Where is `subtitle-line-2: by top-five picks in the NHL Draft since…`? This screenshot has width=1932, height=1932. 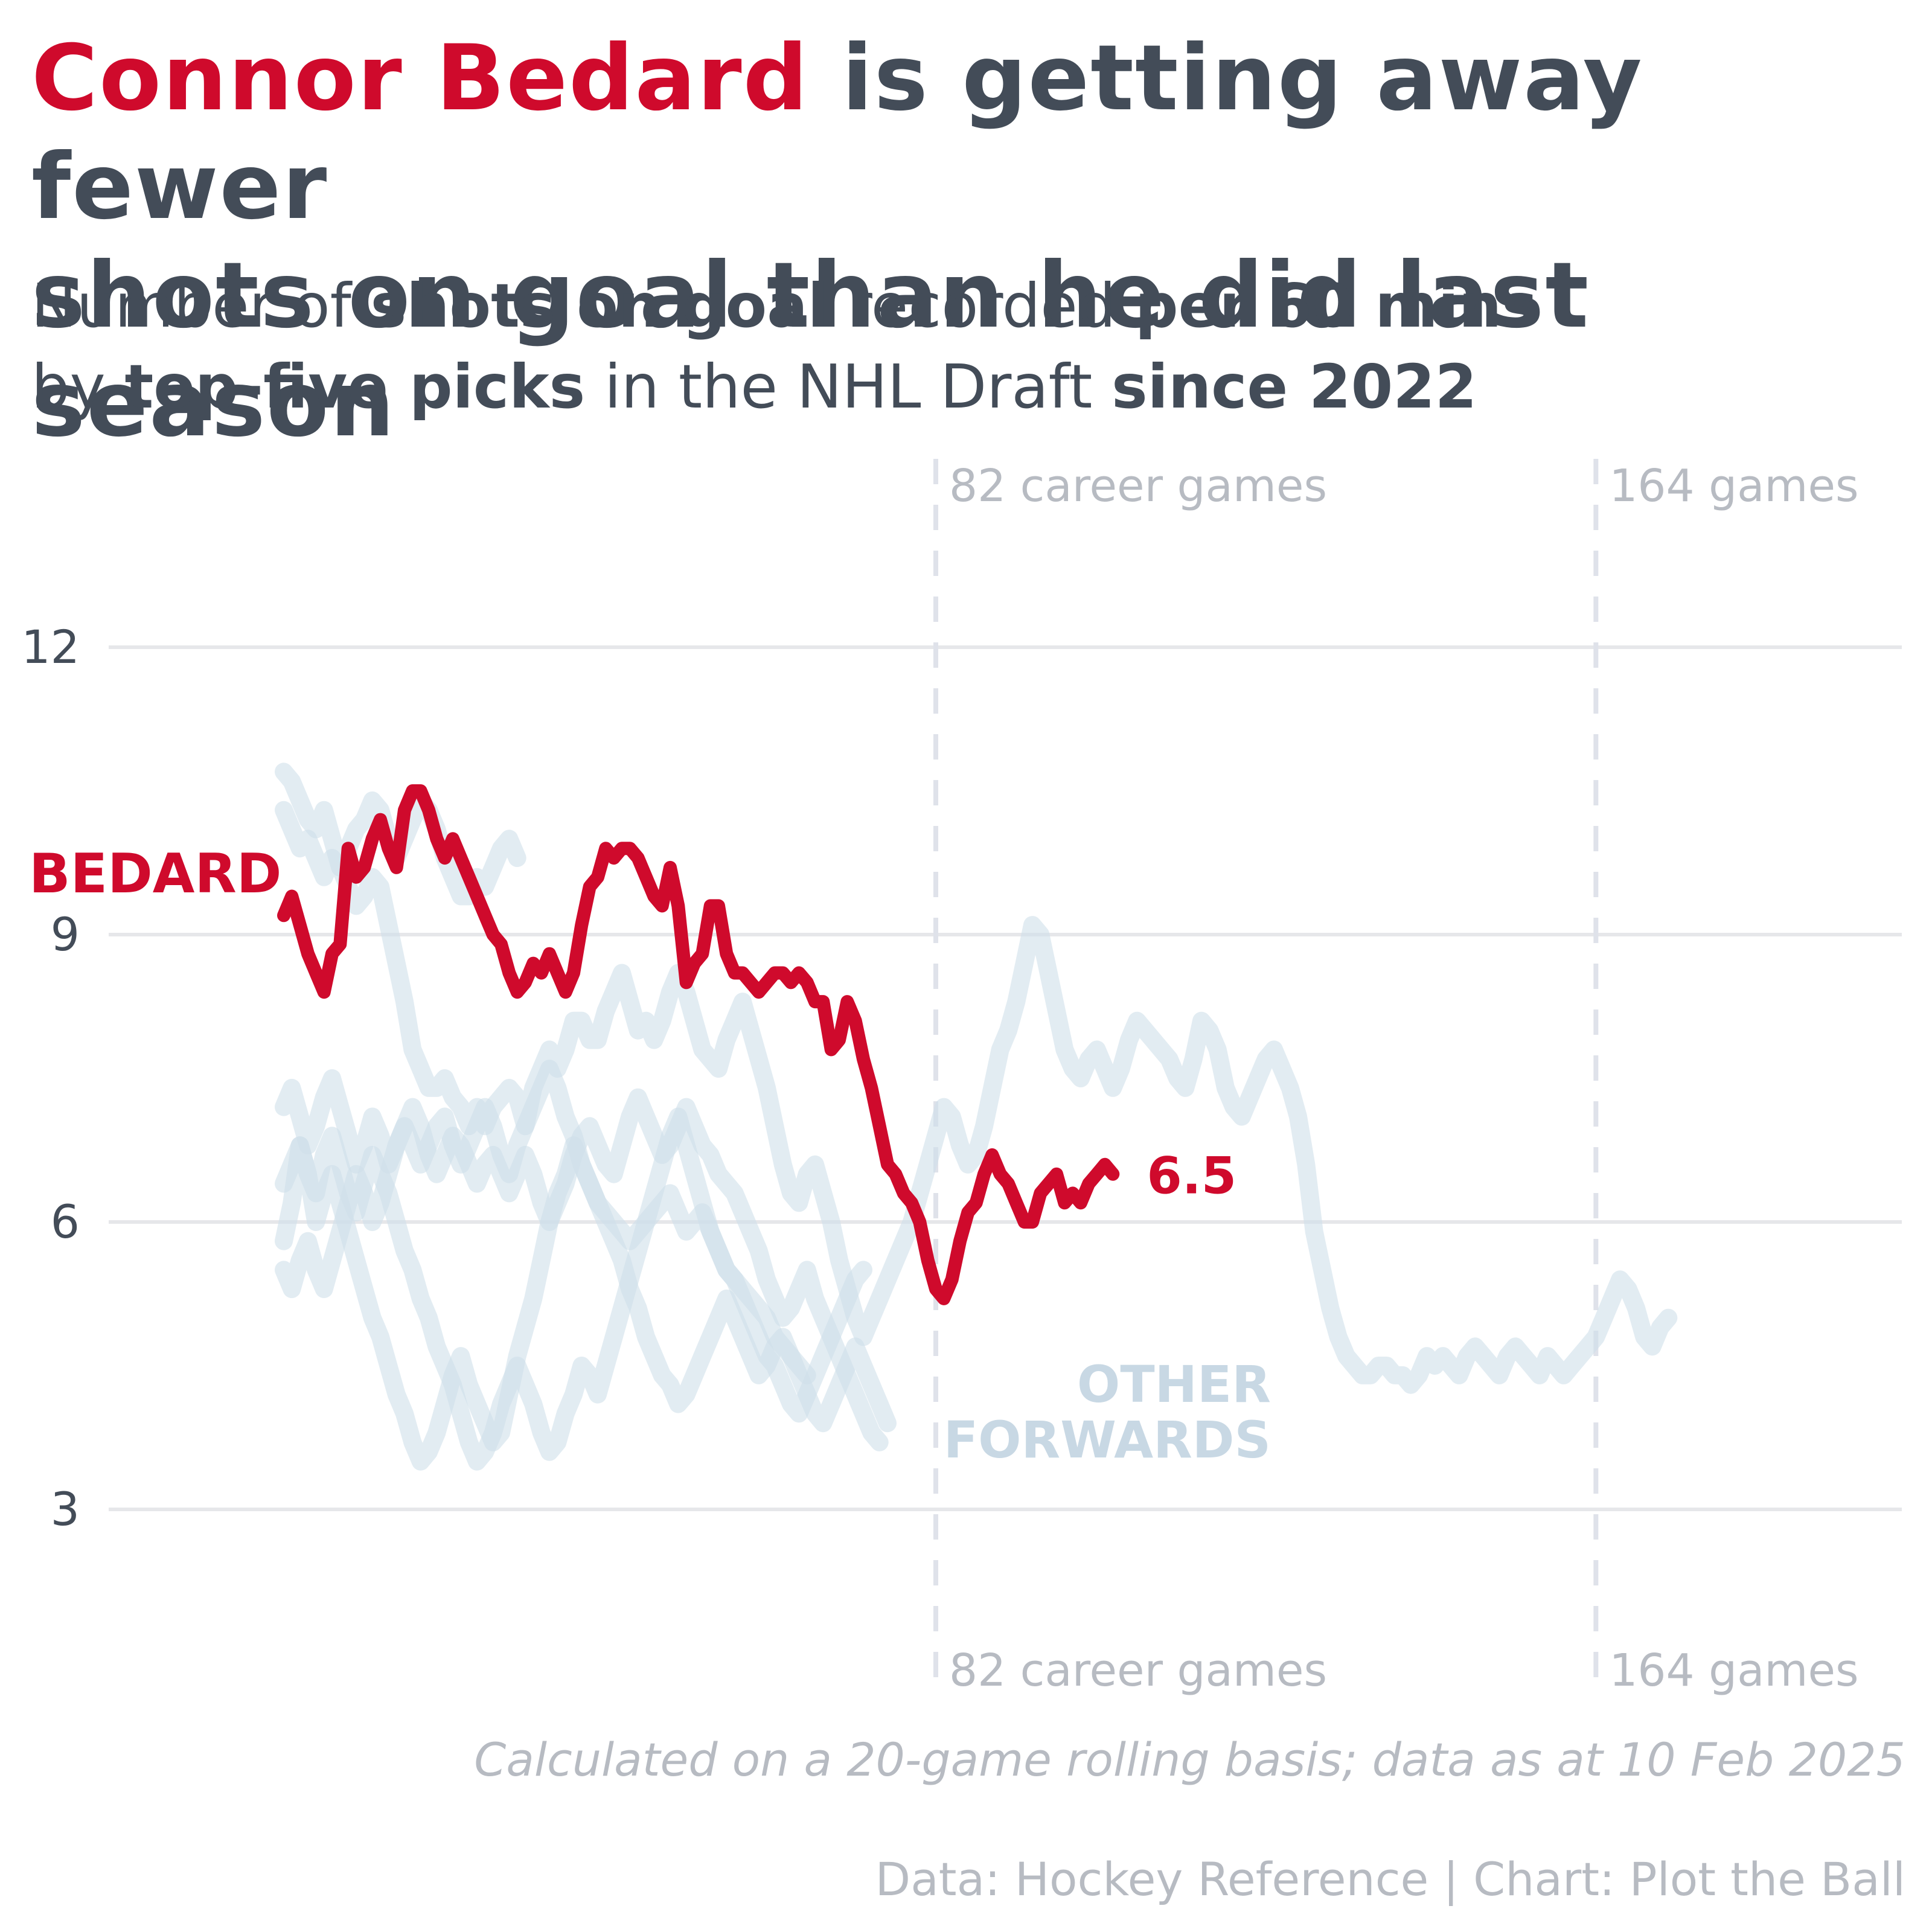
subtitle-line-2: by top-five picks in the NHL Draft since… is located at coordinates (973, 387).